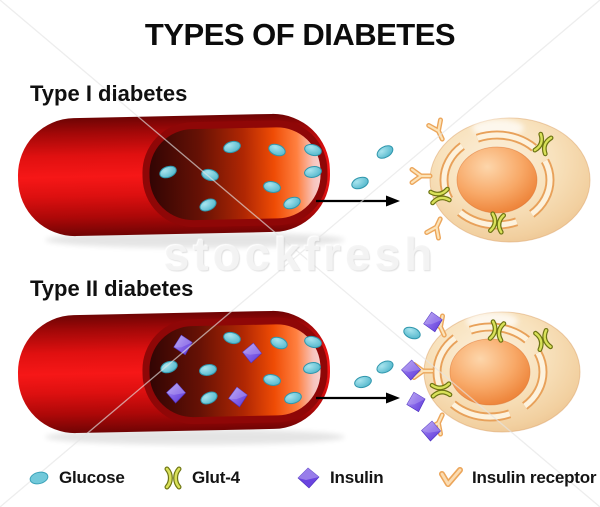 This screenshot has height=507, width=600. What do you see at coordinates (112, 288) in the screenshot?
I see `section-heading-type2: Type II diabetes` at bounding box center [112, 288].